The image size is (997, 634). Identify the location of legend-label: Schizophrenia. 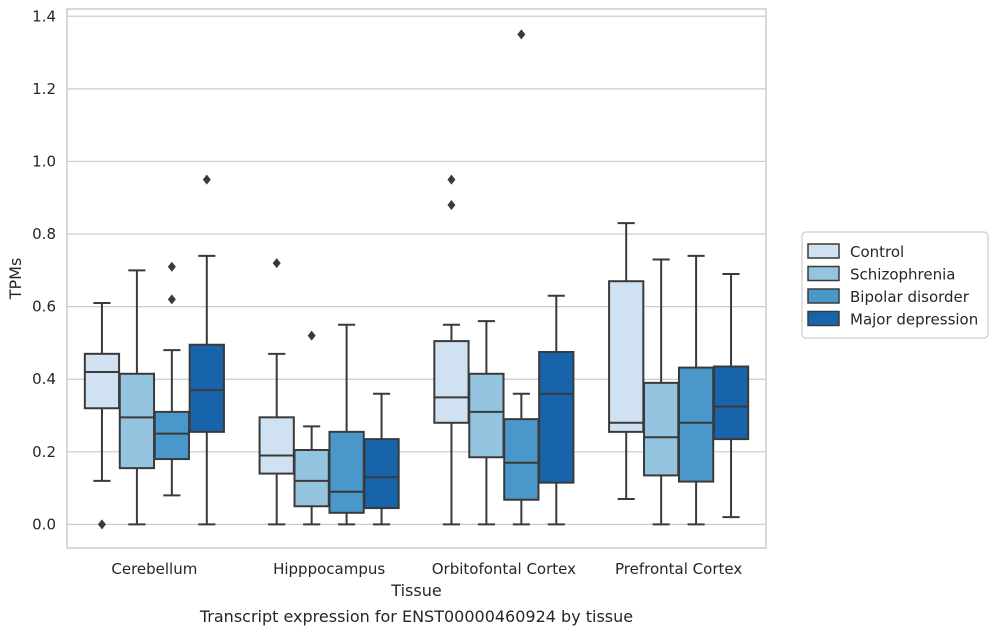
(902, 275).